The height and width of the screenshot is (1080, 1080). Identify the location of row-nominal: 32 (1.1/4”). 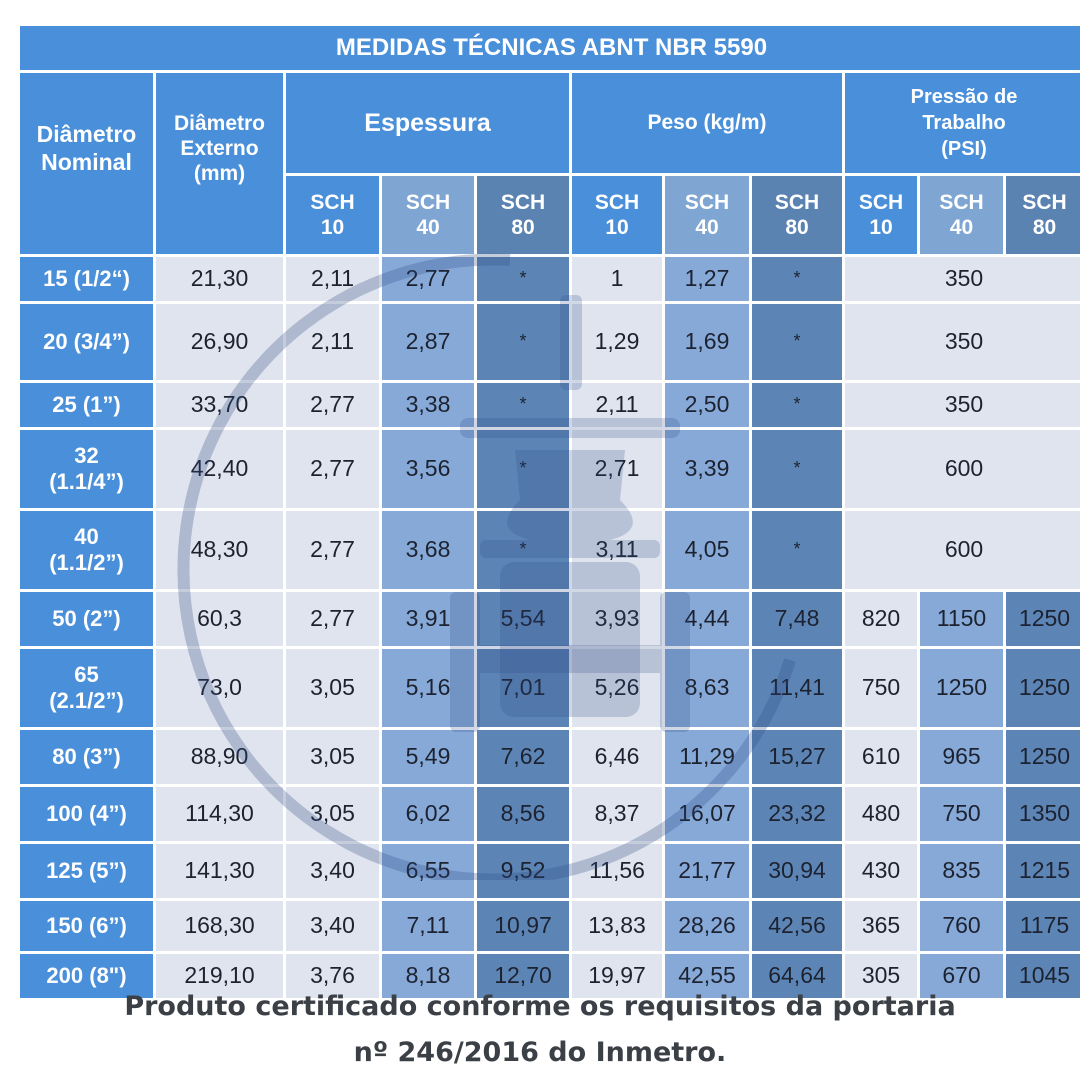
(86, 469).